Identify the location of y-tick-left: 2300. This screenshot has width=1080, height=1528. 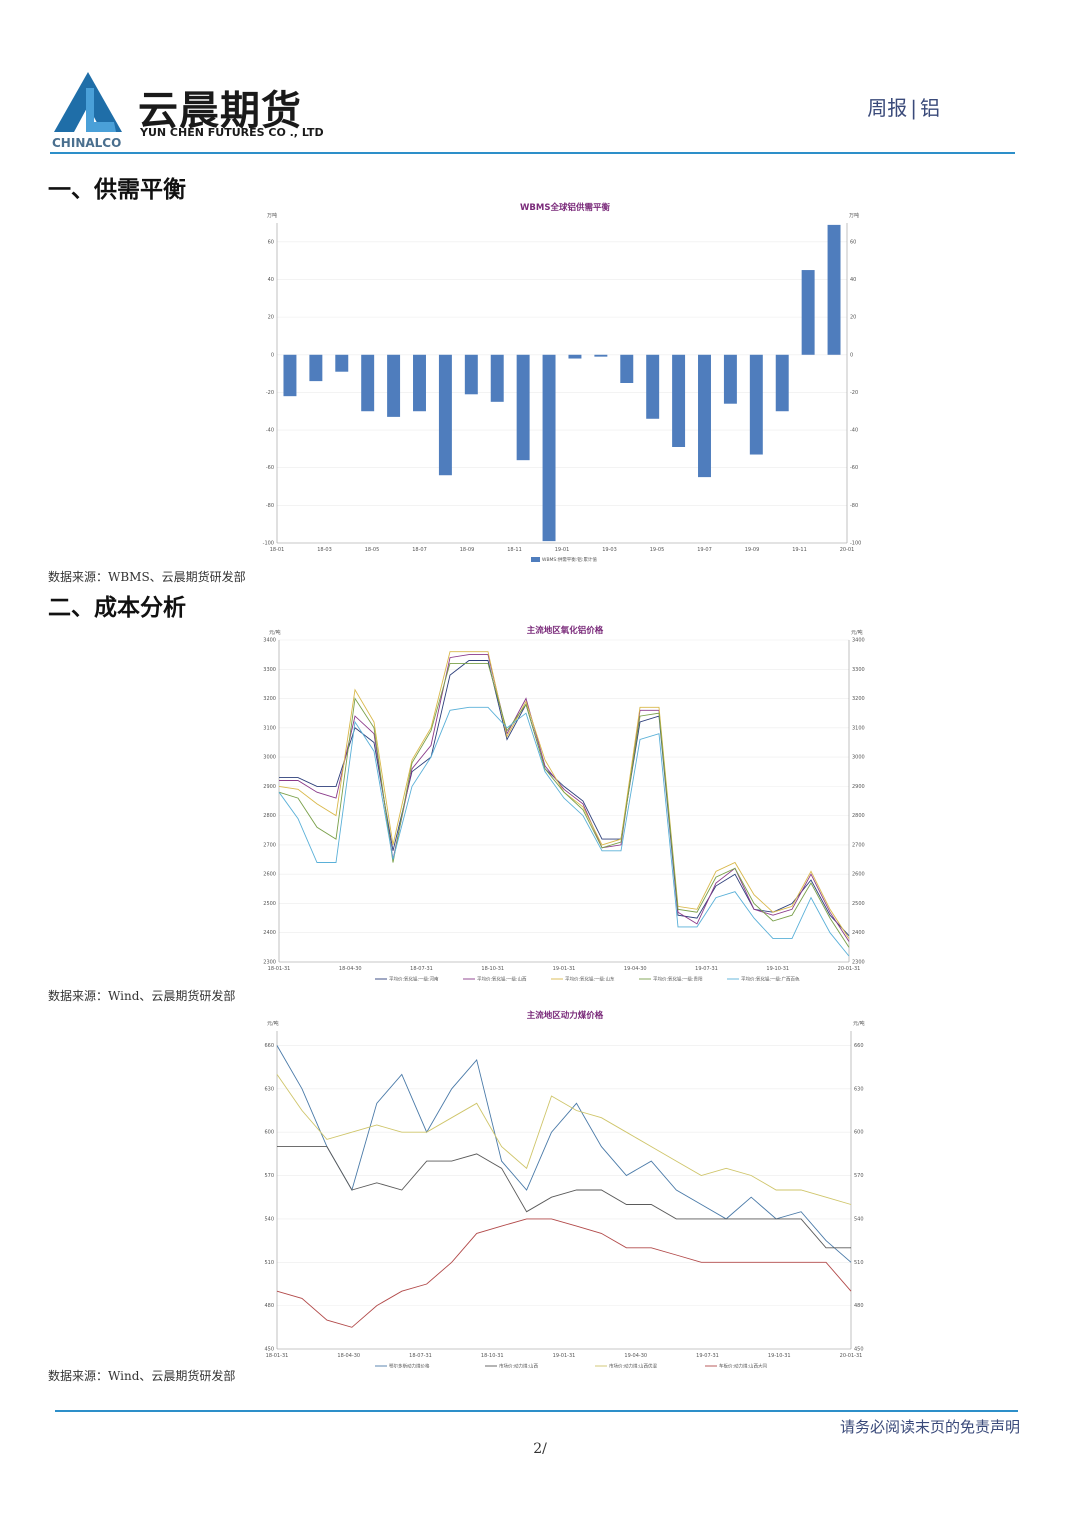
(269, 963).